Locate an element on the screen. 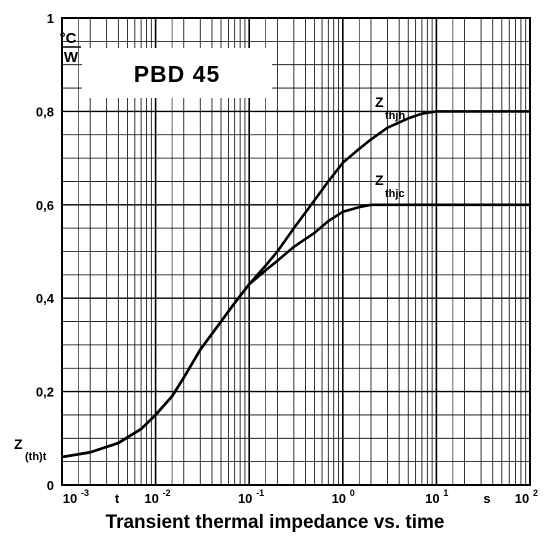  x-tick-label: 10 -3 is located at coordinates (76, 496).